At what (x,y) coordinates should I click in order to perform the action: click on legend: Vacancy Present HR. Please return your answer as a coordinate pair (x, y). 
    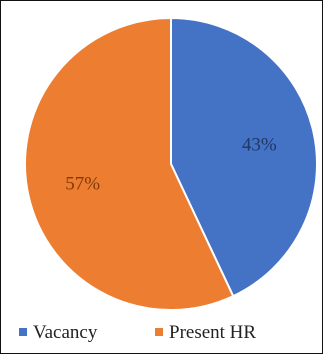
    Looking at the image, I should click on (137, 332).